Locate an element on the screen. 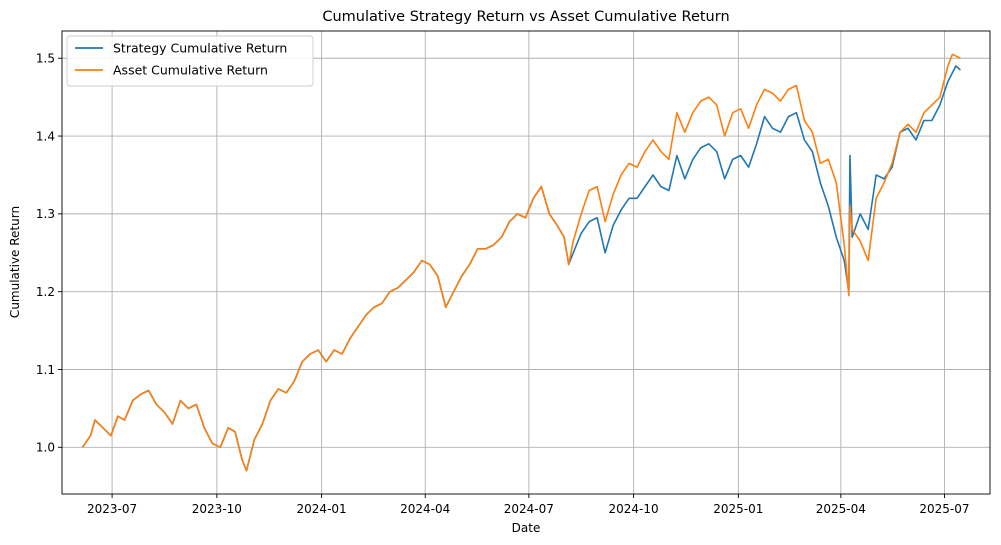 The width and height of the screenshot is (1001, 545). y-tick-label: 1.1 is located at coordinates (45, 370).